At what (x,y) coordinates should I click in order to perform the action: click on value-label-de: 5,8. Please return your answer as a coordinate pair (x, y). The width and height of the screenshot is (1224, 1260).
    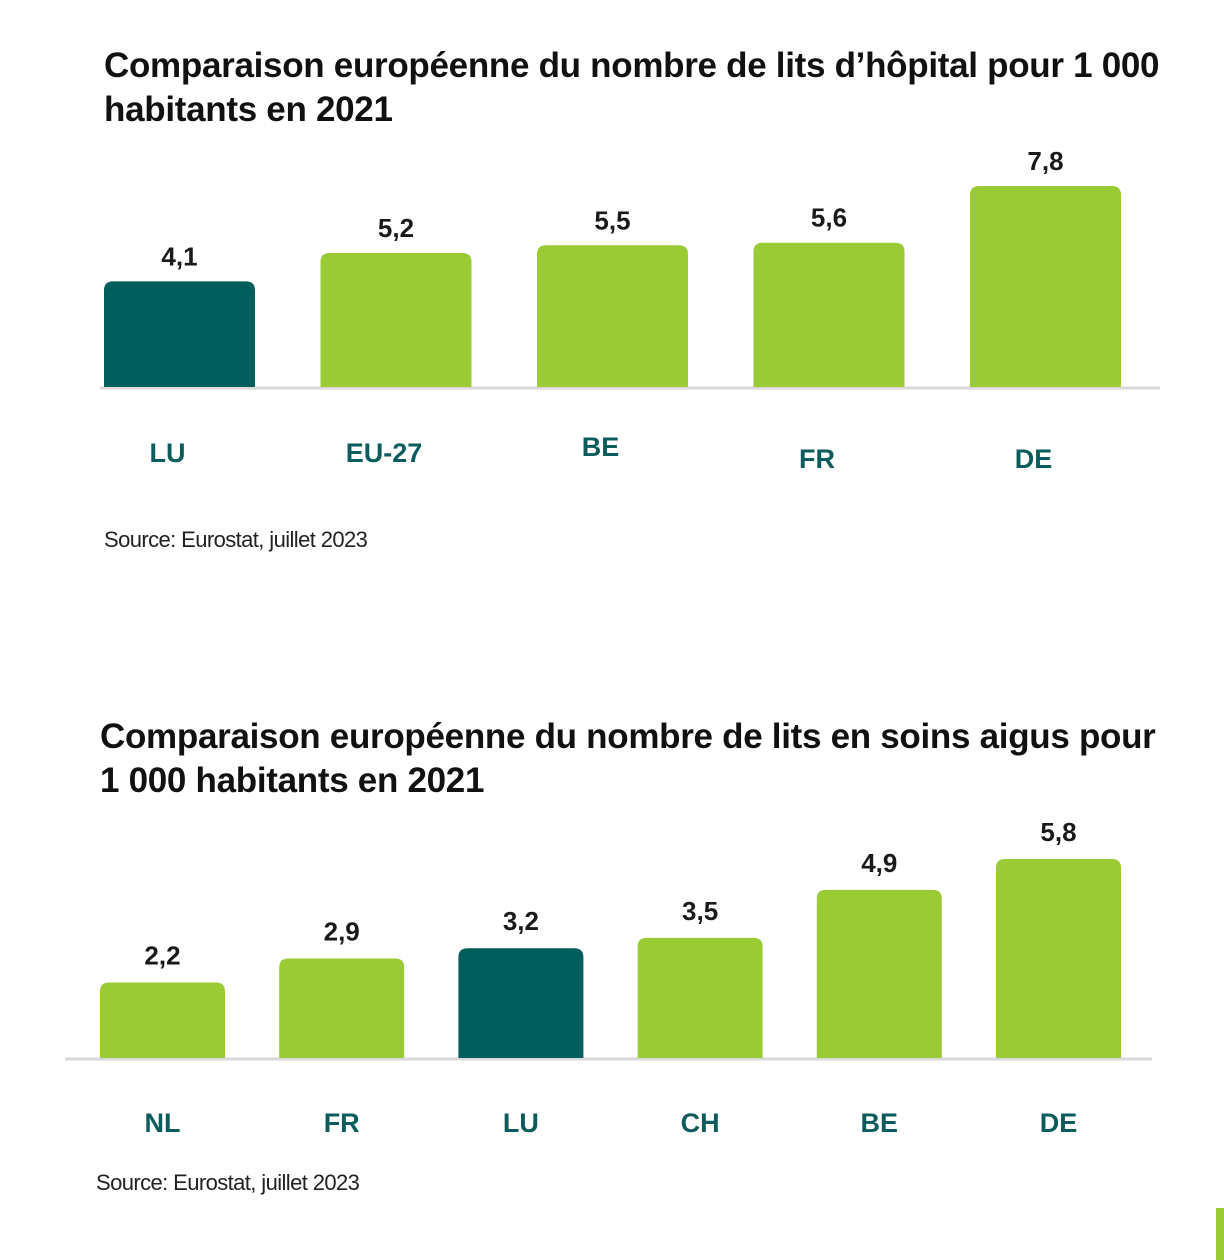
    Looking at the image, I should click on (1058, 832).